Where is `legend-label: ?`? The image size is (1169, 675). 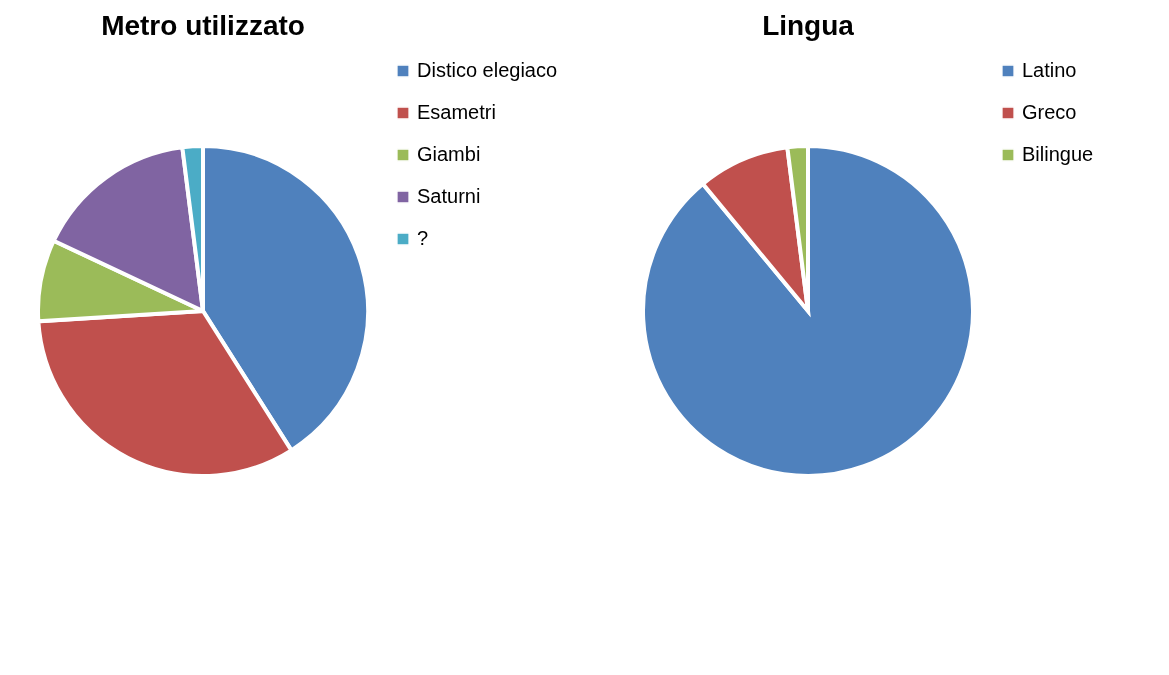 legend-label: ? is located at coordinates (423, 238).